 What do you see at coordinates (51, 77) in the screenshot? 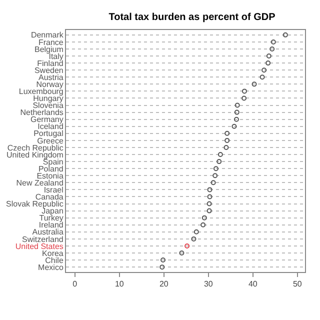
I see `y-tick-label: Austria` at bounding box center [51, 77].